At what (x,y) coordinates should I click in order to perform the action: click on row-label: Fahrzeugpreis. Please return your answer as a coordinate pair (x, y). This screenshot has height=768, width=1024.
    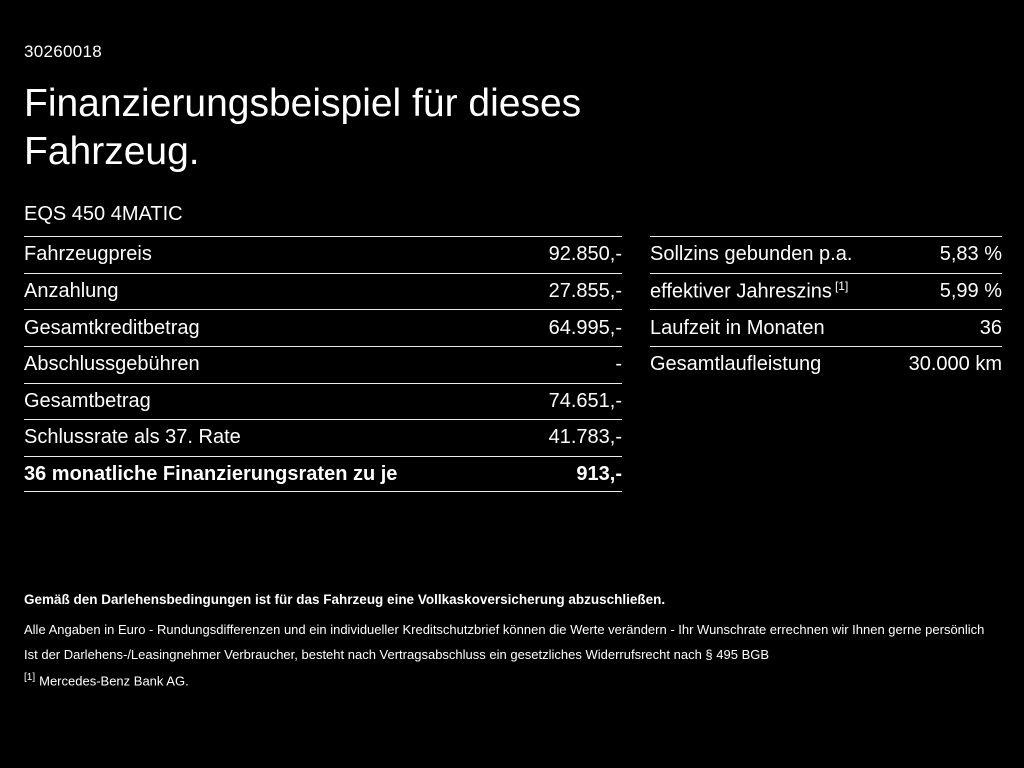
    Looking at the image, I should click on (88, 254).